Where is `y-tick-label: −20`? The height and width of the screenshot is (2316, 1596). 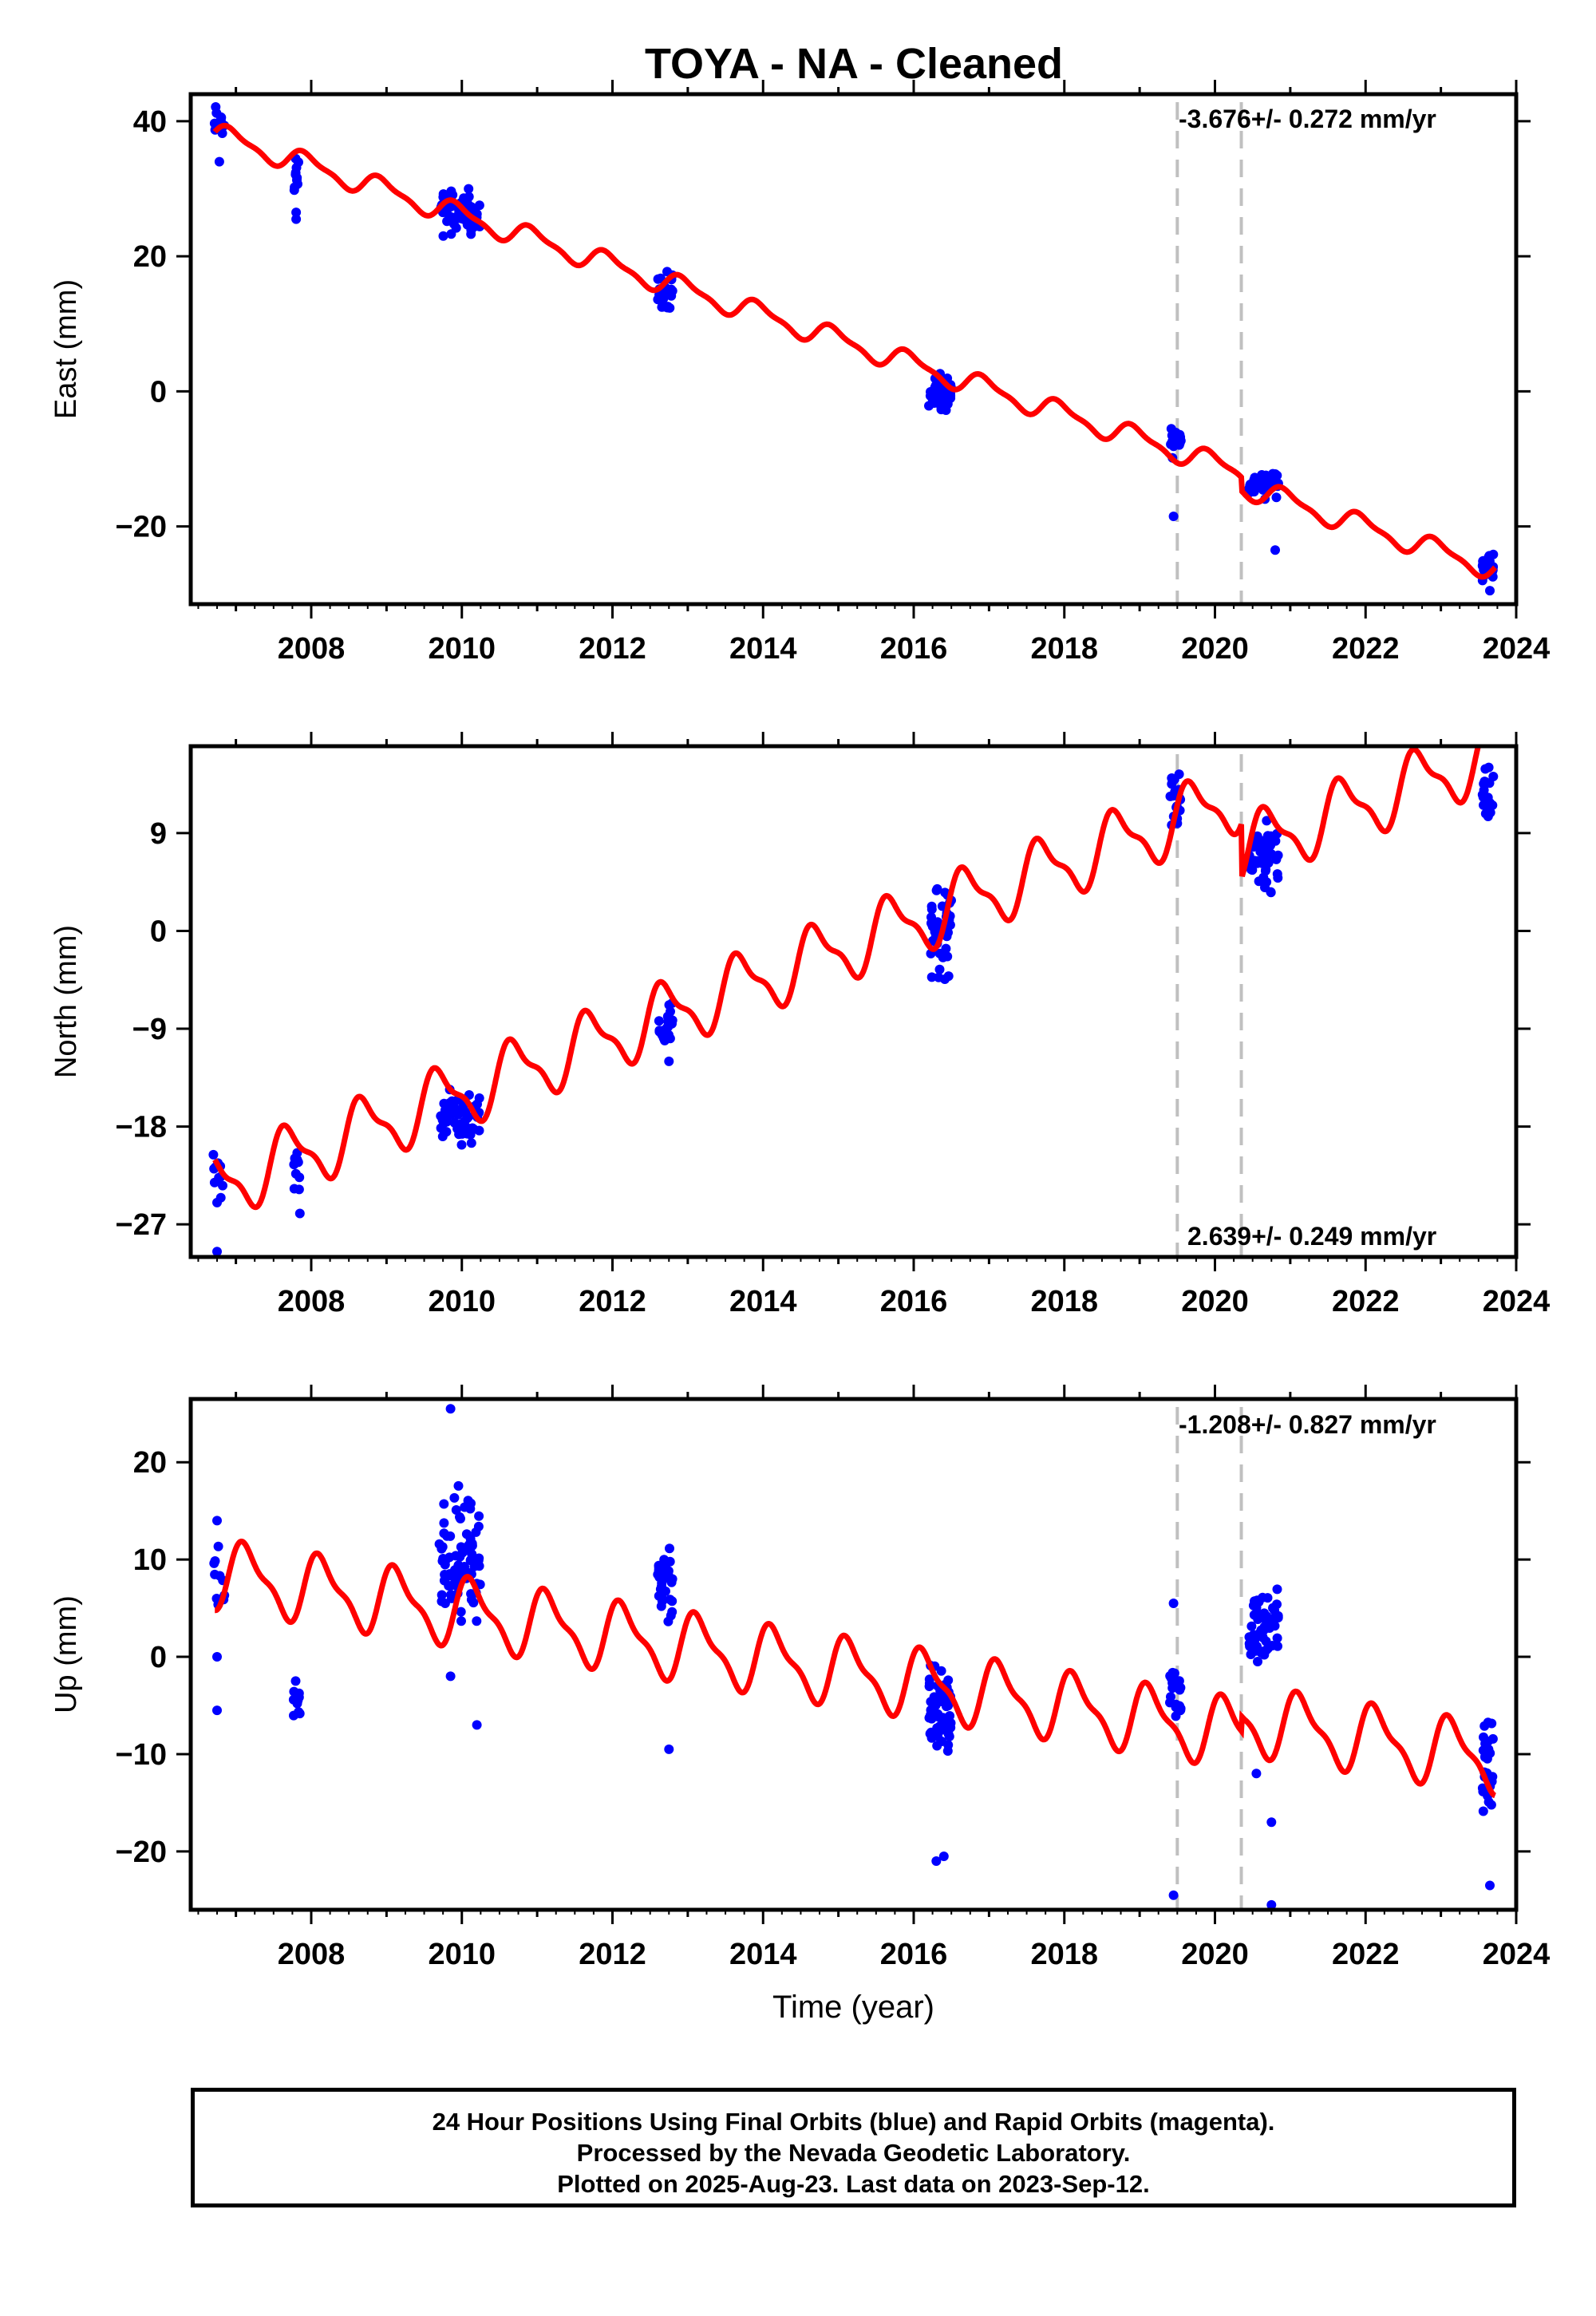
y-tick-label: −20 is located at coordinates (141, 527).